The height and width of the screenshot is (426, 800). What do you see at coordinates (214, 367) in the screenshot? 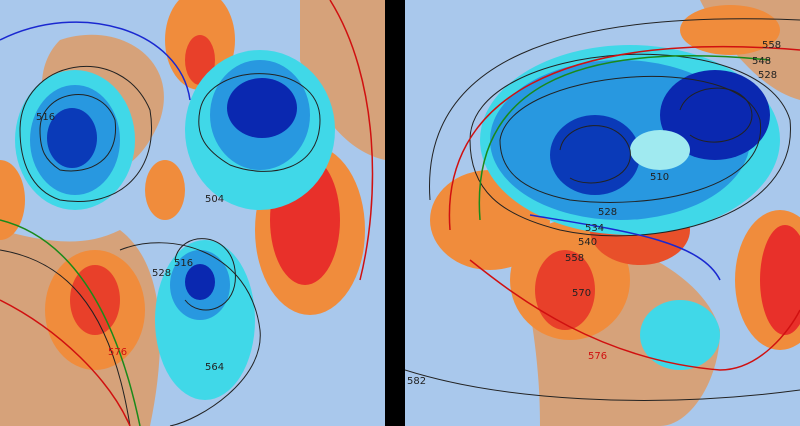
I see `contour-label: 564` at bounding box center [214, 367].